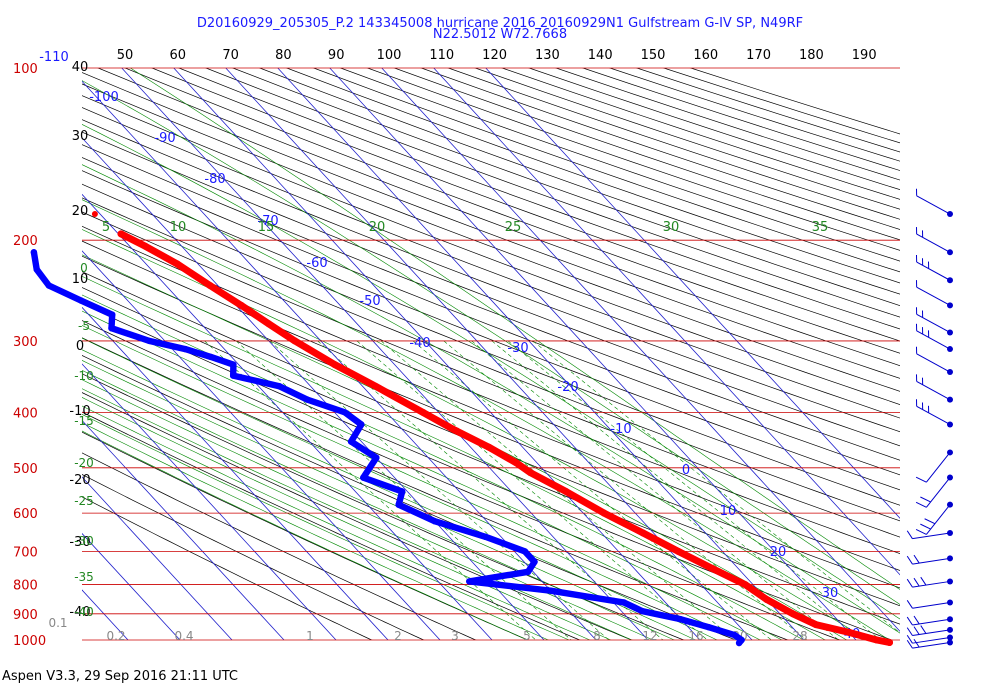  What do you see at coordinates (25, 69) in the screenshot?
I see `pressure-label: 100` at bounding box center [25, 69].